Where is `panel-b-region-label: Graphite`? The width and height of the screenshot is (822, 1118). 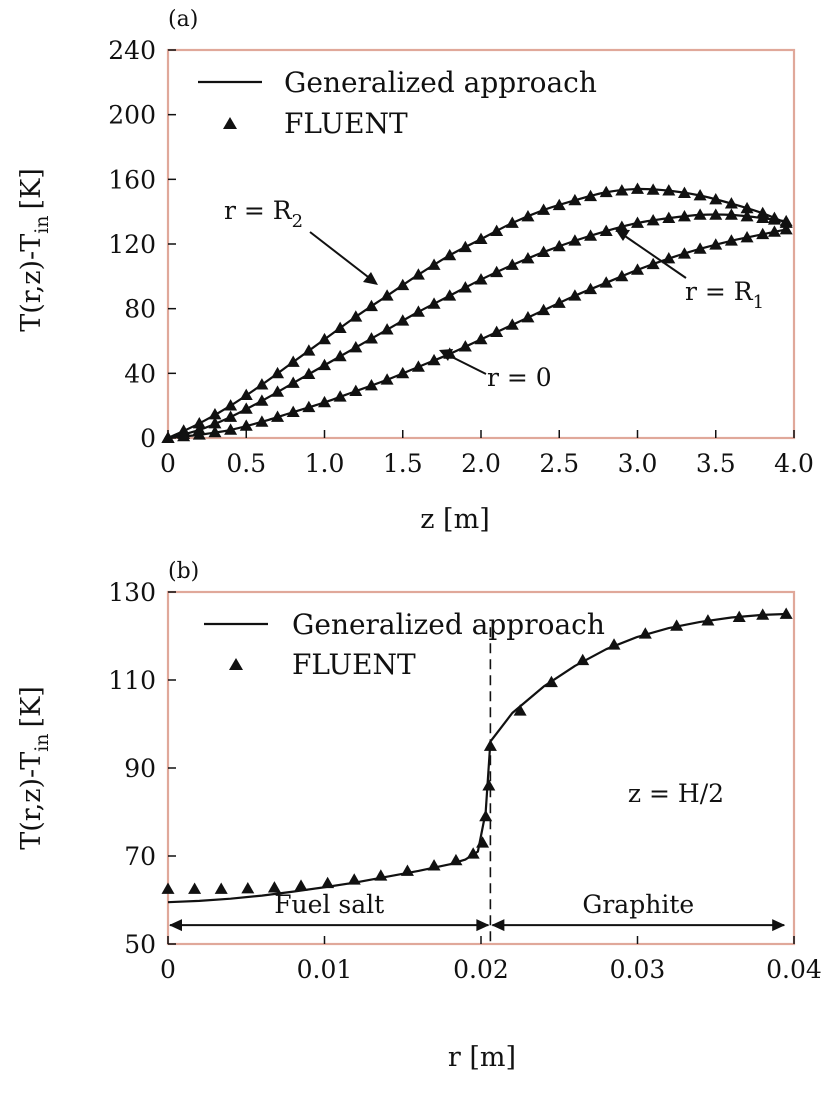 panel-b-region-label: Graphite is located at coordinates (638, 904).